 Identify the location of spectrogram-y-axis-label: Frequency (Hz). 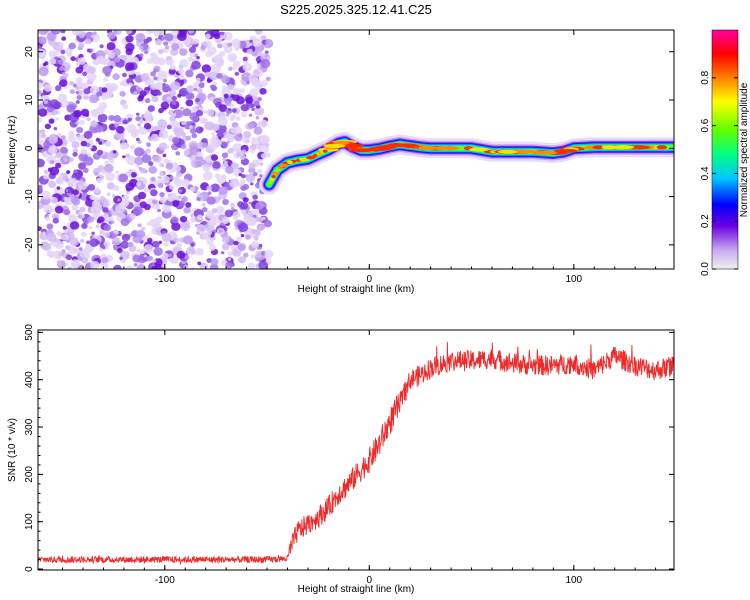
(12, 150).